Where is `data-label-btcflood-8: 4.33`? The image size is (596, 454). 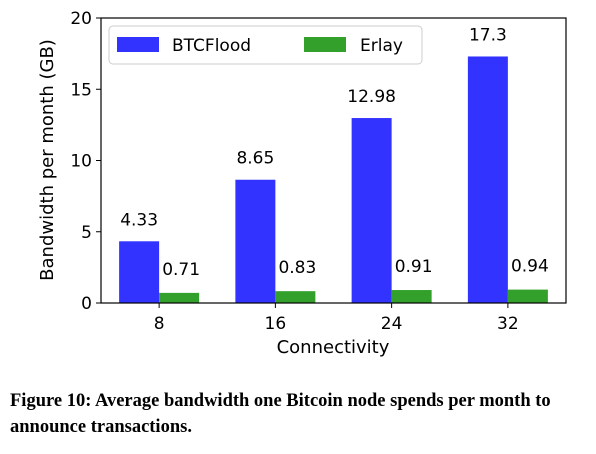 data-label-btcflood-8: 4.33 is located at coordinates (139, 220).